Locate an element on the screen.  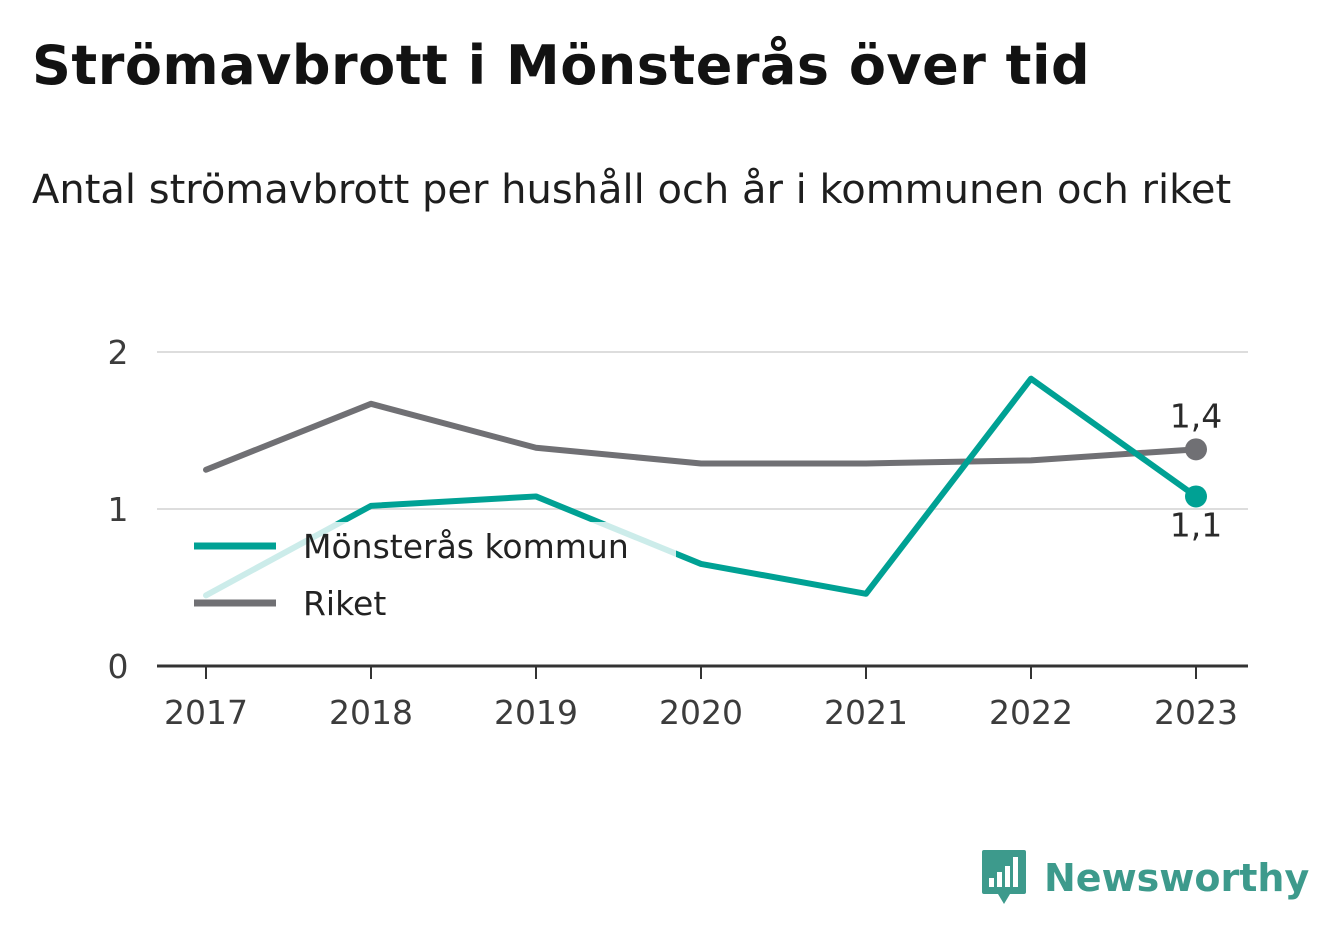
end-marker-kommun is located at coordinates (1196, 496).